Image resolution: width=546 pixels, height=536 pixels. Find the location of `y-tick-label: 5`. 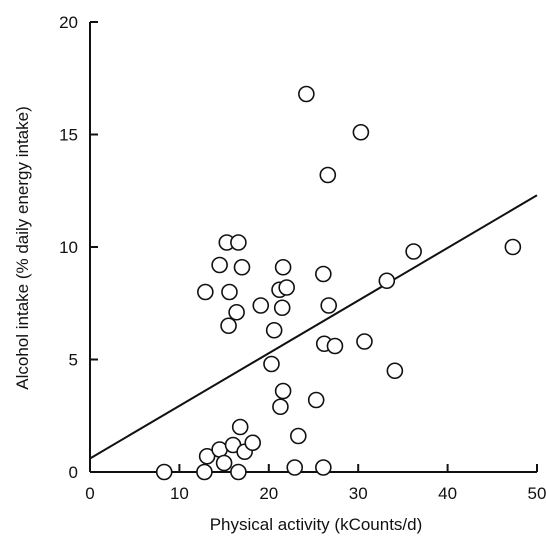

y-tick-label: 5 is located at coordinates (73, 360).